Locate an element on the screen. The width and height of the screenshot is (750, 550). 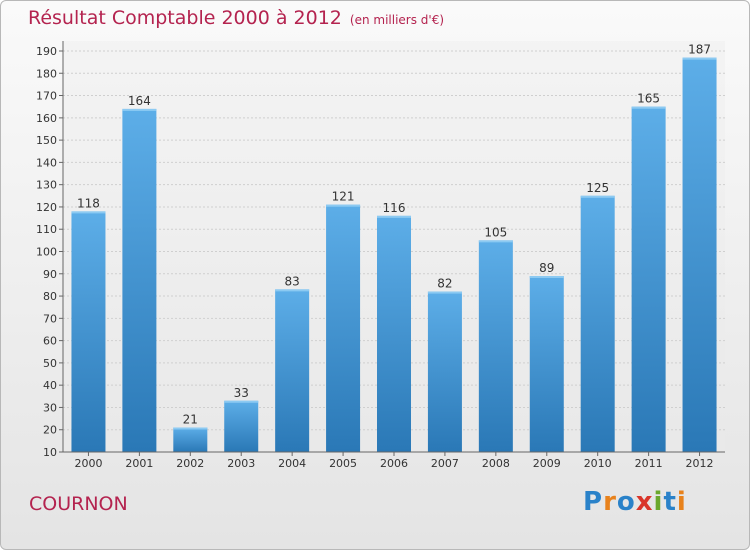
logo-letter: x is located at coordinates (644, 502).